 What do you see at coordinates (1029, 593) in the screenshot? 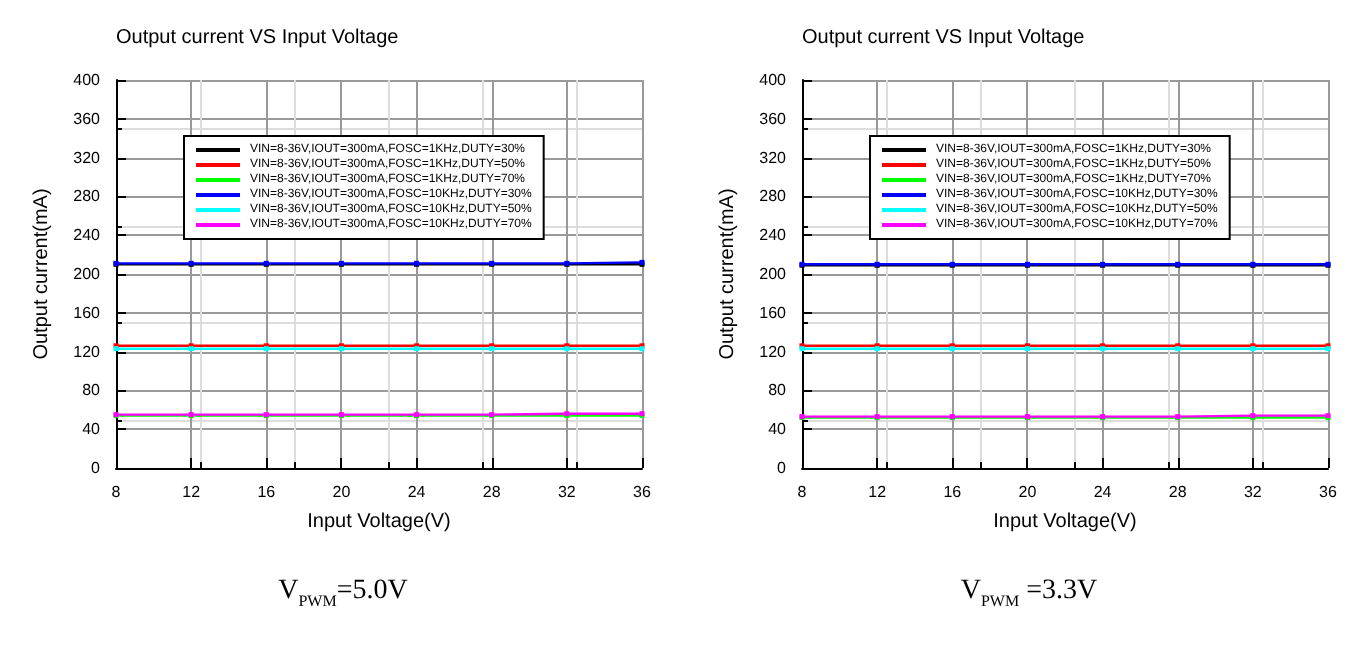
I see `text: V$_{PWM}$ =3.3V` at bounding box center [1029, 593].